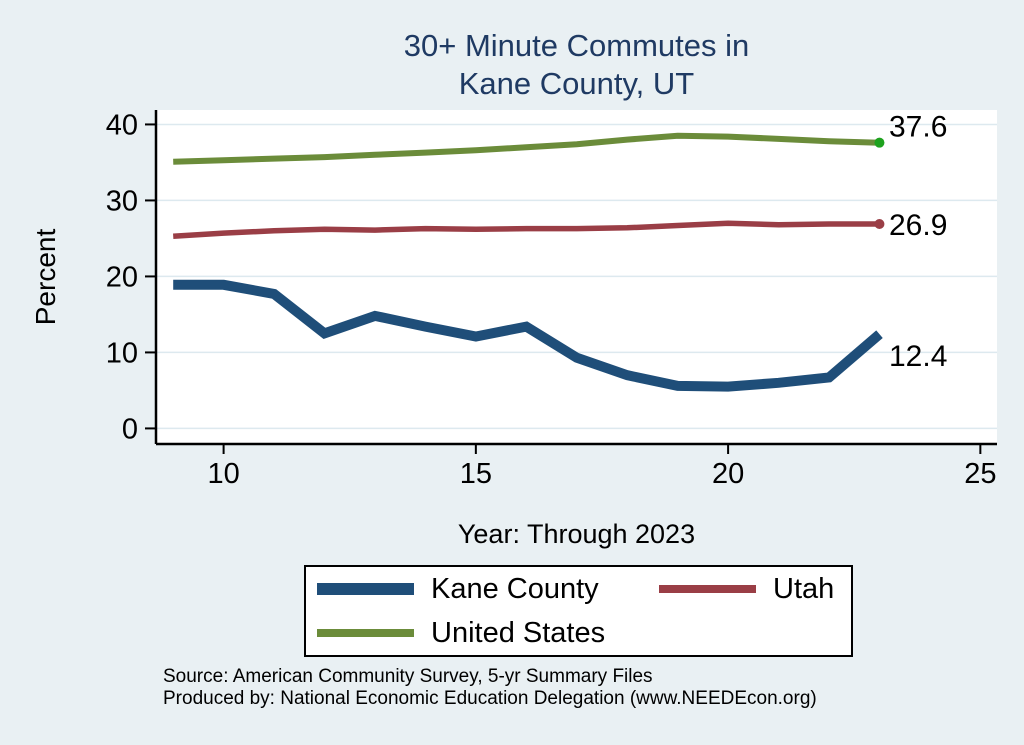 This screenshot has width=1024, height=745. What do you see at coordinates (879, 223) in the screenshot?
I see `end-marker-utah` at bounding box center [879, 223].